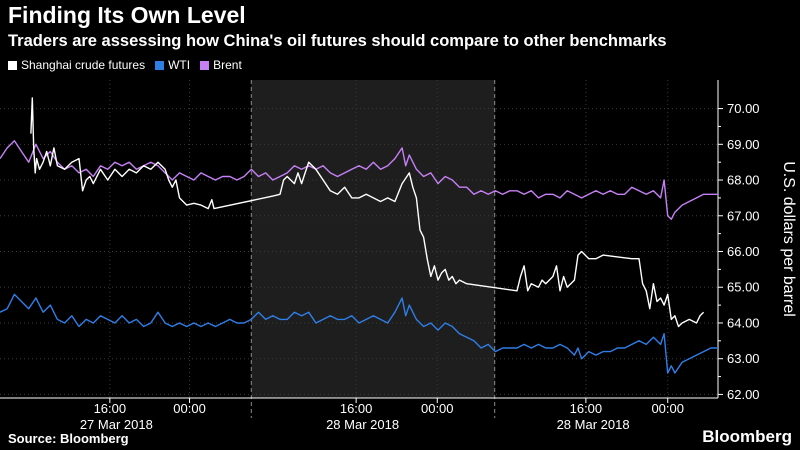 The height and width of the screenshot is (450, 800). Describe the element at coordinates (68, 438) in the screenshot. I see `footer-source: Source: Bloomberg` at that location.